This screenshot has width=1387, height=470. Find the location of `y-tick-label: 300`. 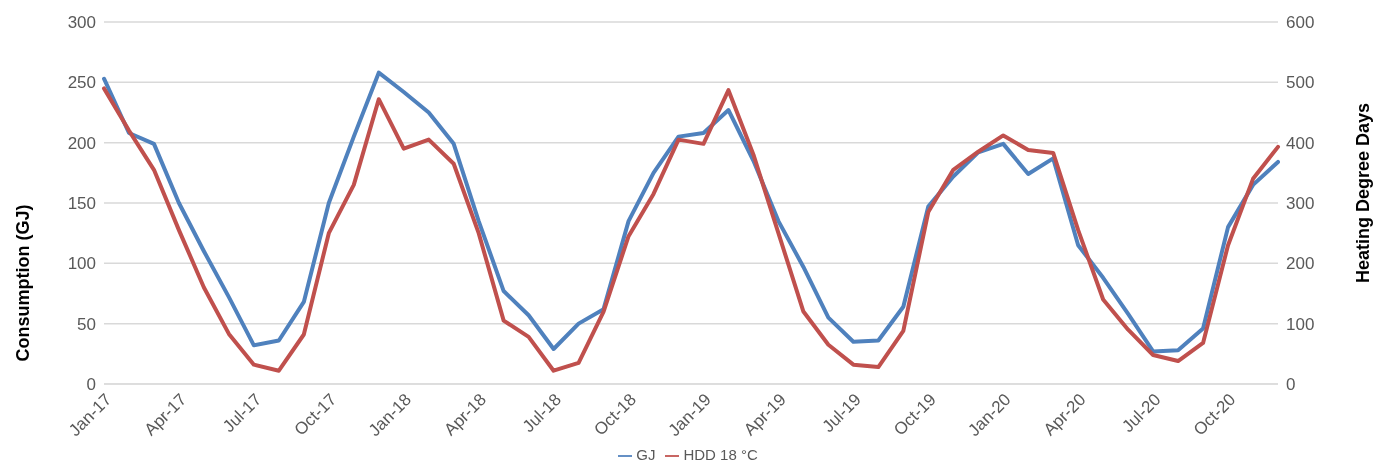

y-tick-label: 300 is located at coordinates (81, 23).